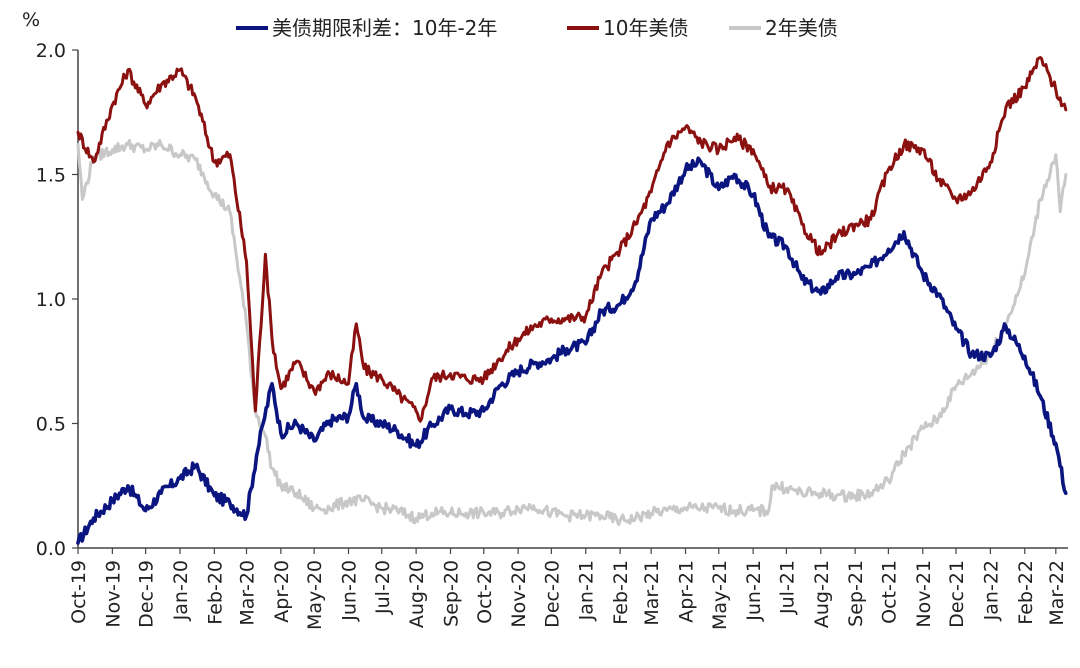 The height and width of the screenshot is (668, 1080). I want to click on legend-label: 2年美债, so click(801, 28).